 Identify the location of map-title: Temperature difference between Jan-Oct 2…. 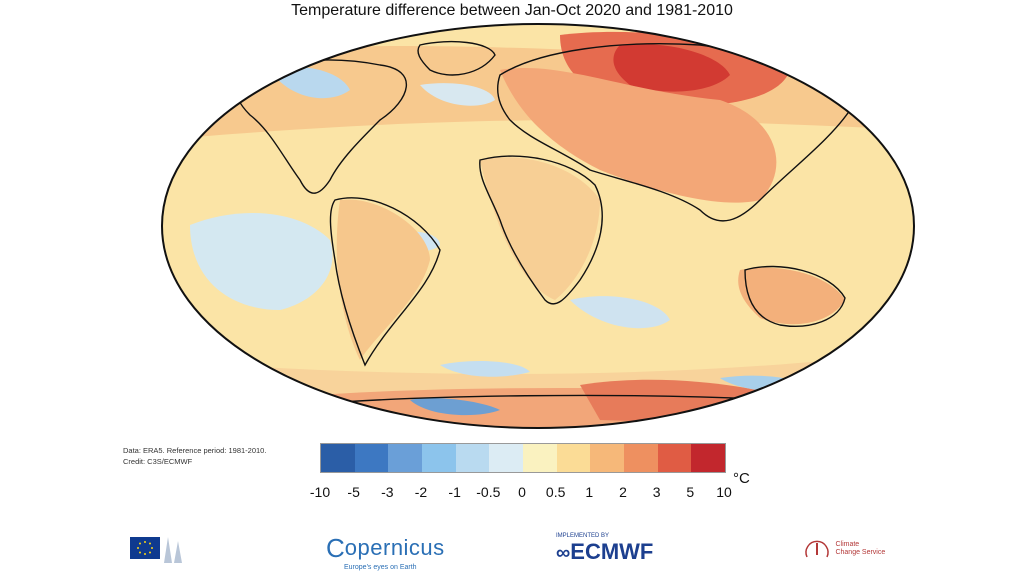
(512, 10).